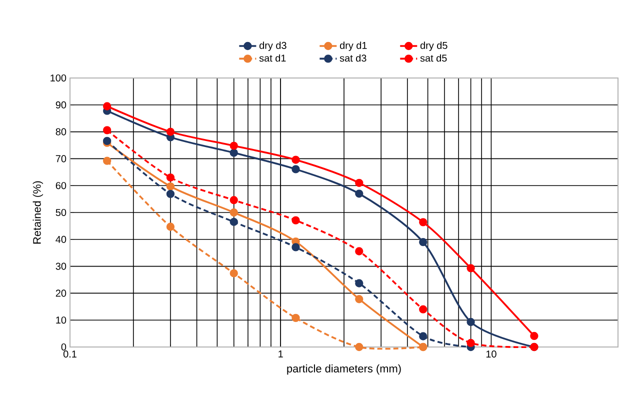 This screenshot has height=404, width=625. I want to click on legend-label: sat d3, so click(353, 58).